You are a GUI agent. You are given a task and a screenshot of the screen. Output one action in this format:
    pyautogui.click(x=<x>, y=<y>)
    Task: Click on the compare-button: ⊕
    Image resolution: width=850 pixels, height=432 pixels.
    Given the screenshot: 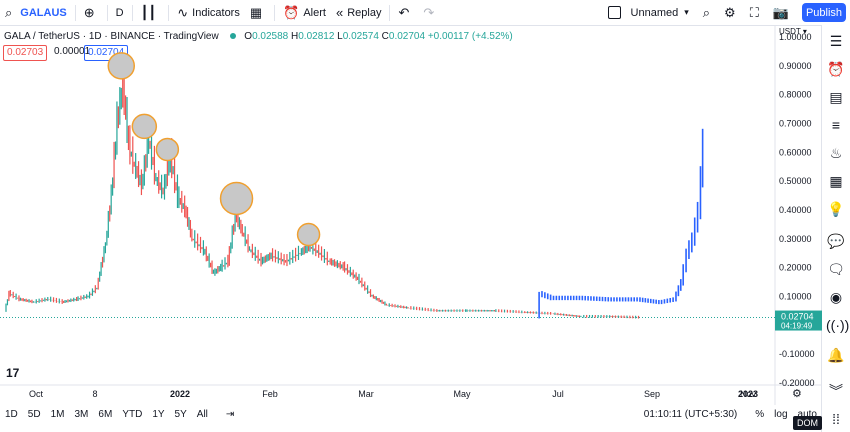 What is the action you would take?
    pyautogui.click(x=91, y=12)
    